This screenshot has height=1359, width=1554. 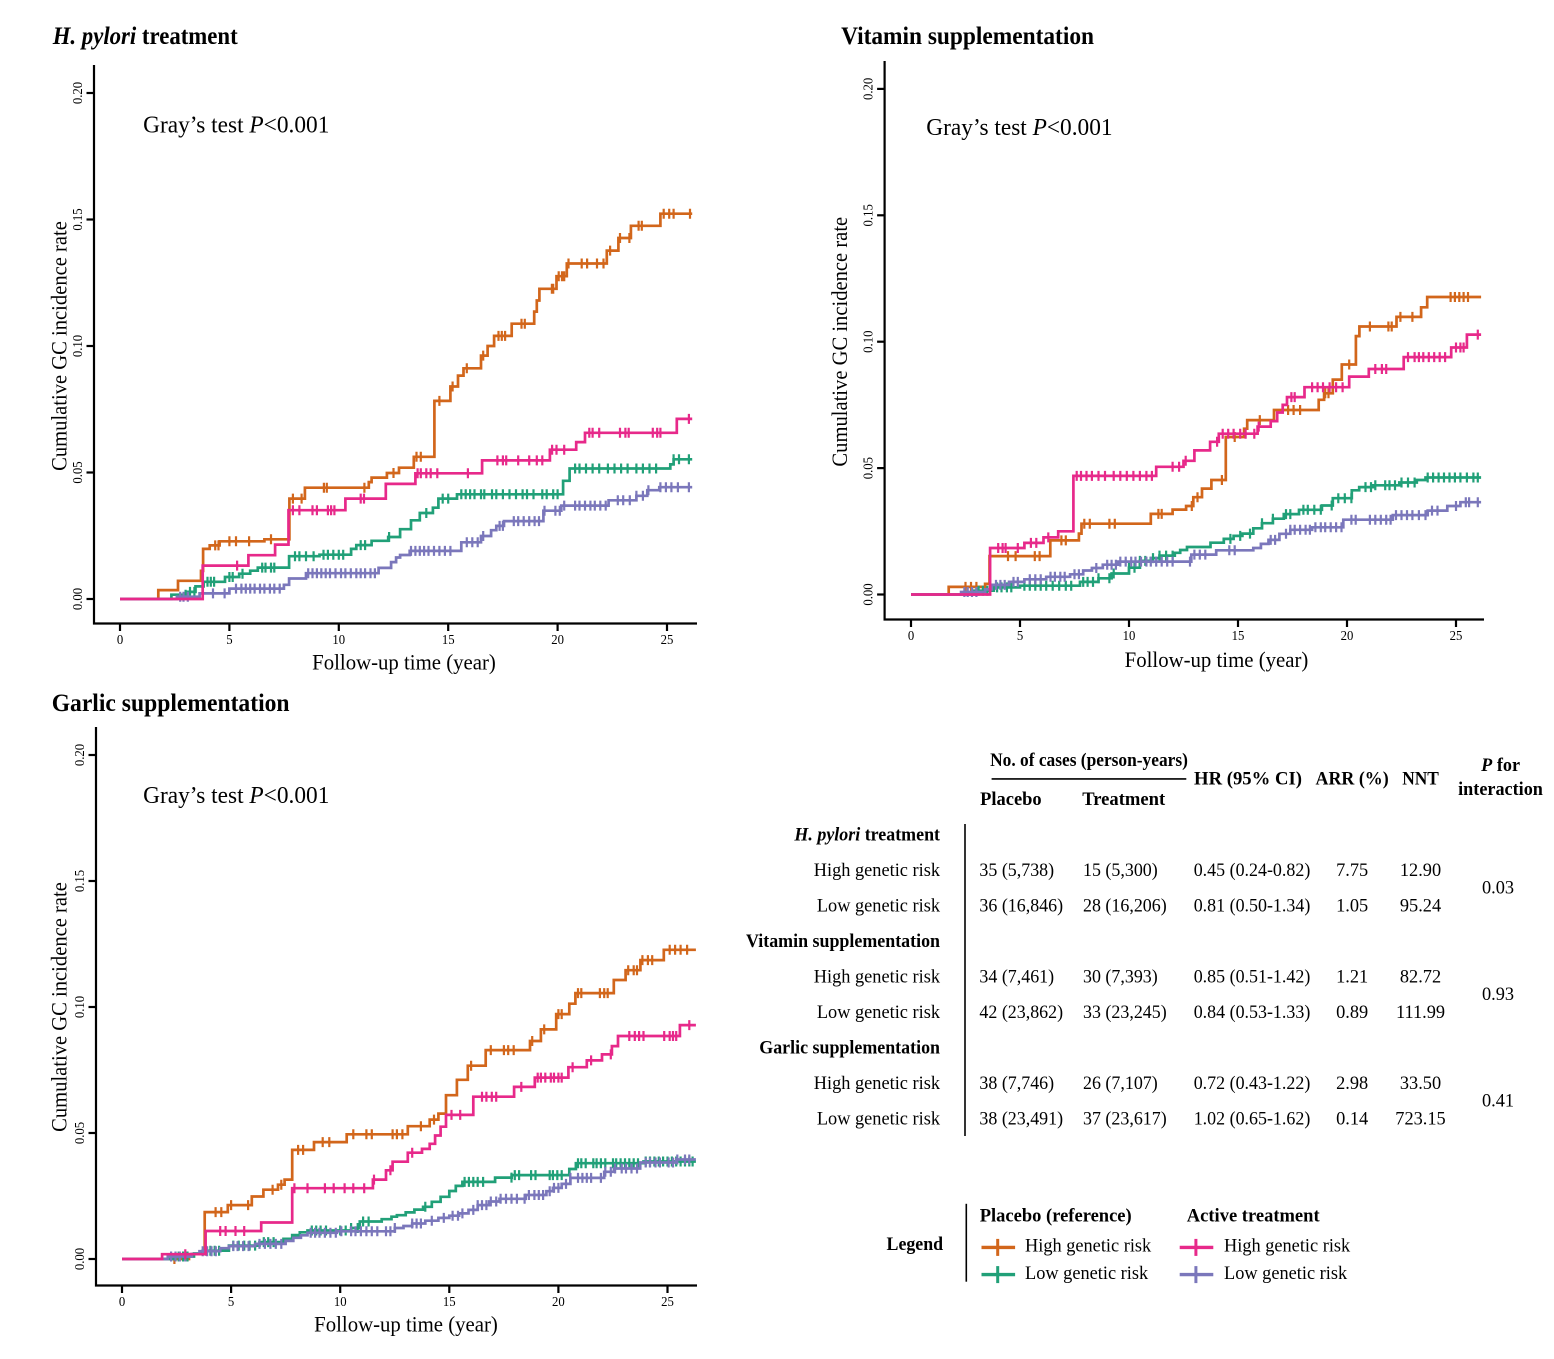 What do you see at coordinates (1125, 906) in the screenshot?
I see `svg-text: 28 (16,206)` at bounding box center [1125, 906].